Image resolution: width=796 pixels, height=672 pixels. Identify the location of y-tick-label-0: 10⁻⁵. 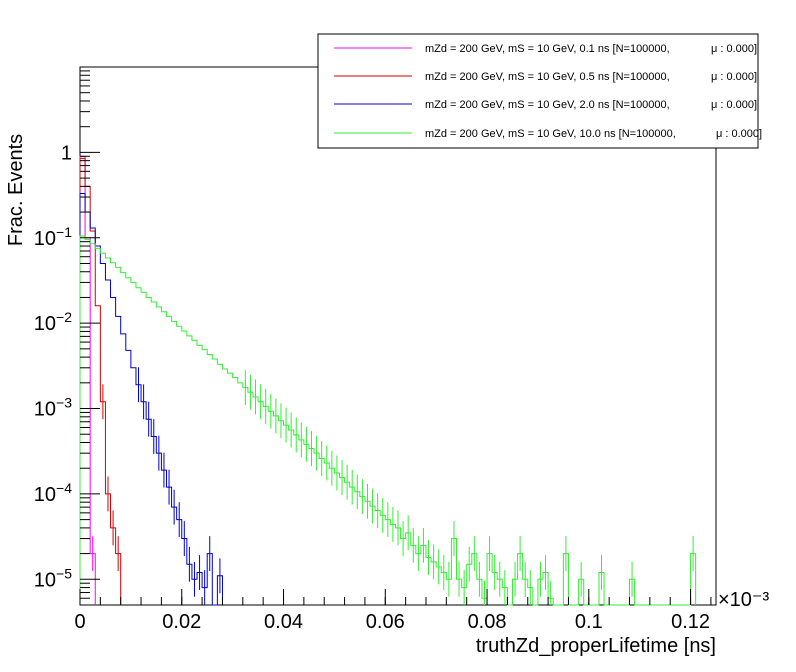
(53, 578).